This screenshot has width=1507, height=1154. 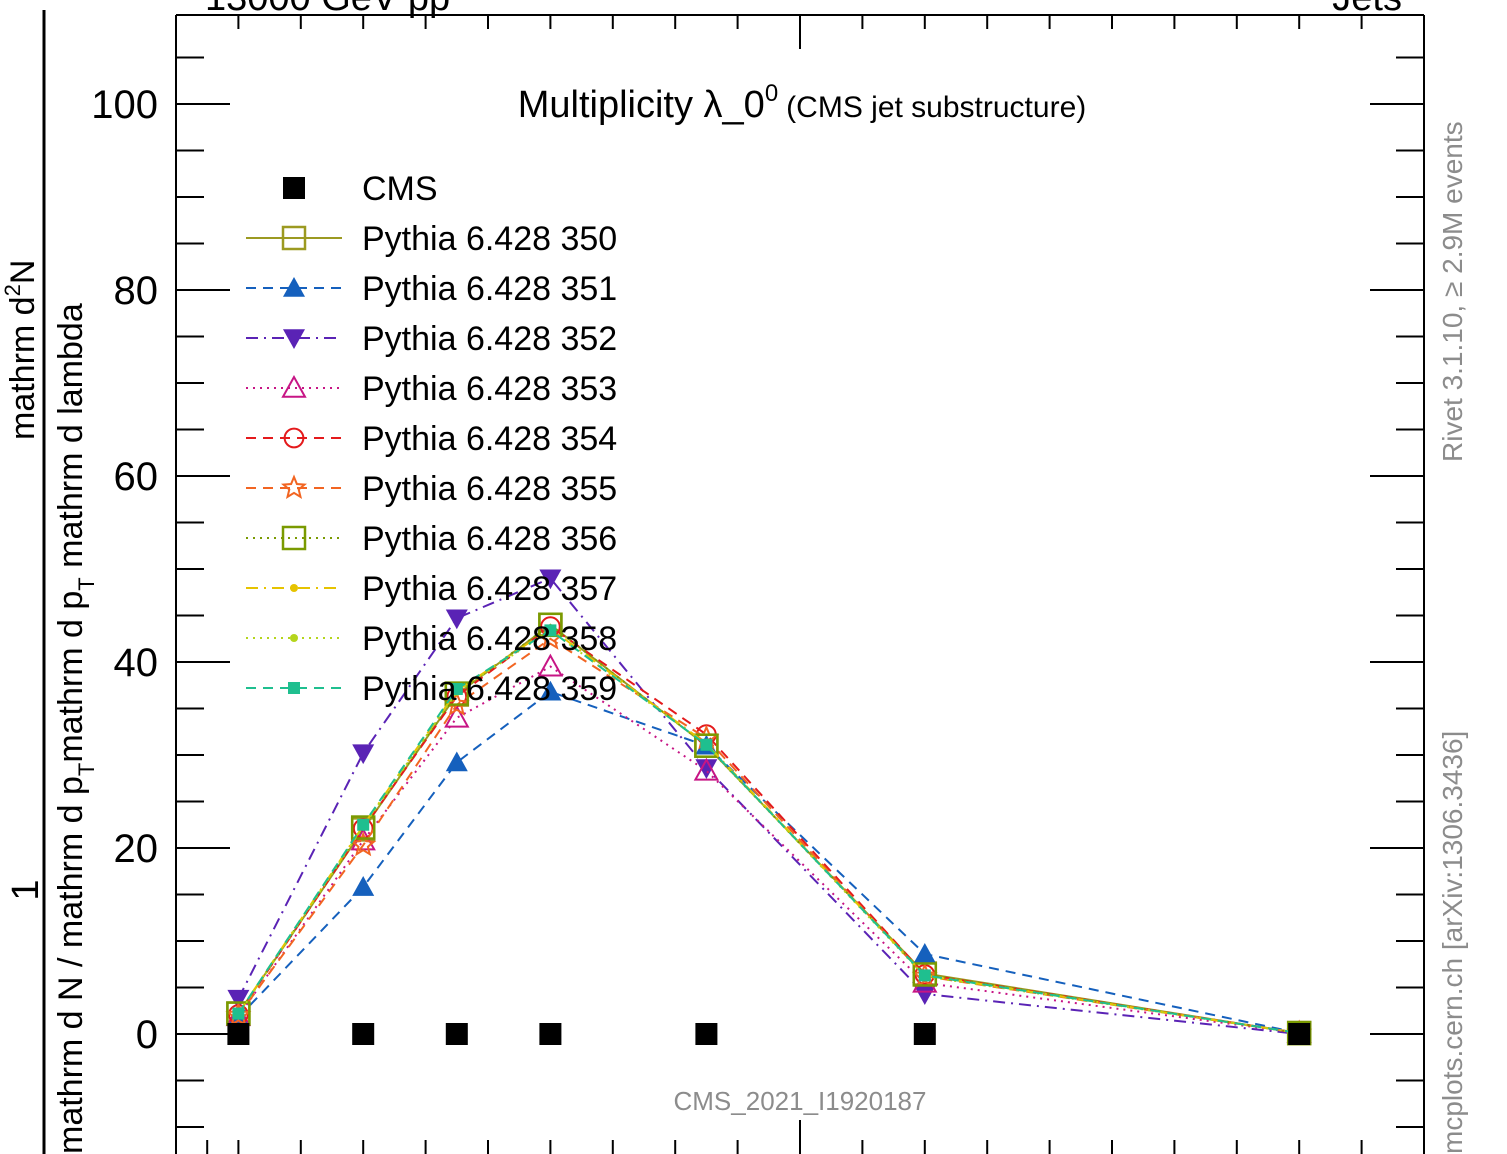 I want to click on header-right: Jets, so click(x=1367, y=9).